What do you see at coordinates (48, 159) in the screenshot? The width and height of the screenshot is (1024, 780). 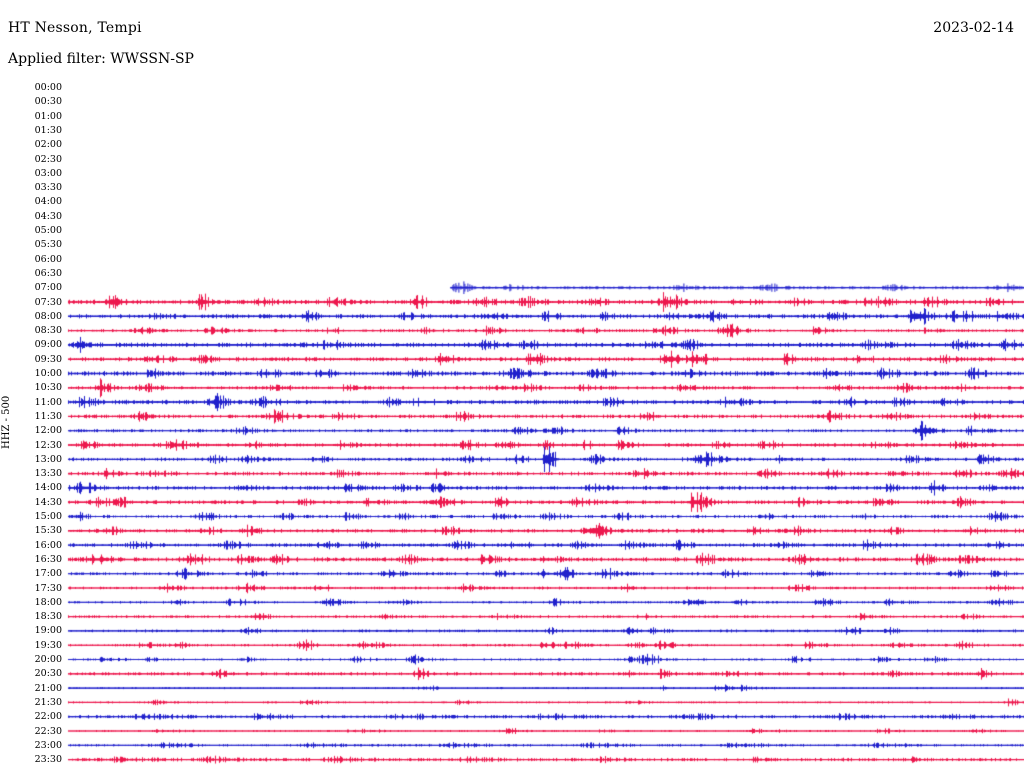 I see `time-label: 02:30` at bounding box center [48, 159].